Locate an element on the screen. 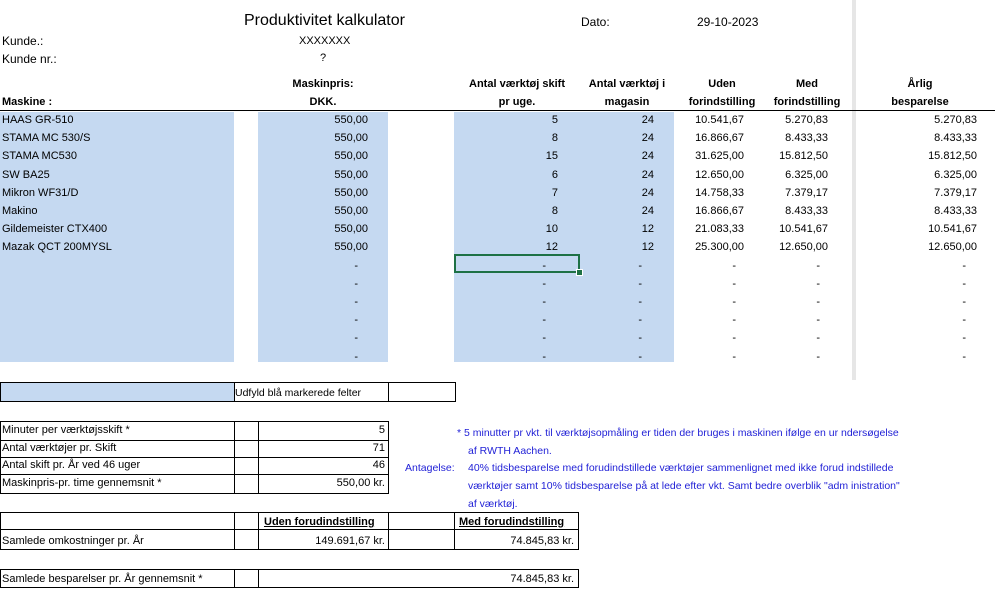 This screenshot has height=596, width=995. kunde-nr-label: Kunde nr.: is located at coordinates (29, 59).